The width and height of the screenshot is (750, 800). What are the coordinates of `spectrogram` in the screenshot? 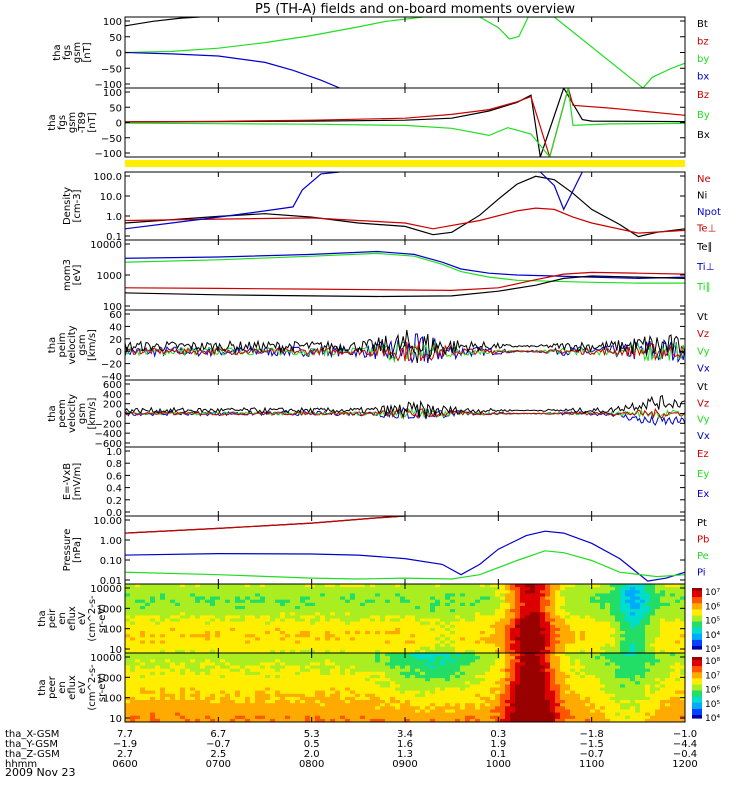 It's located at (405, 618).